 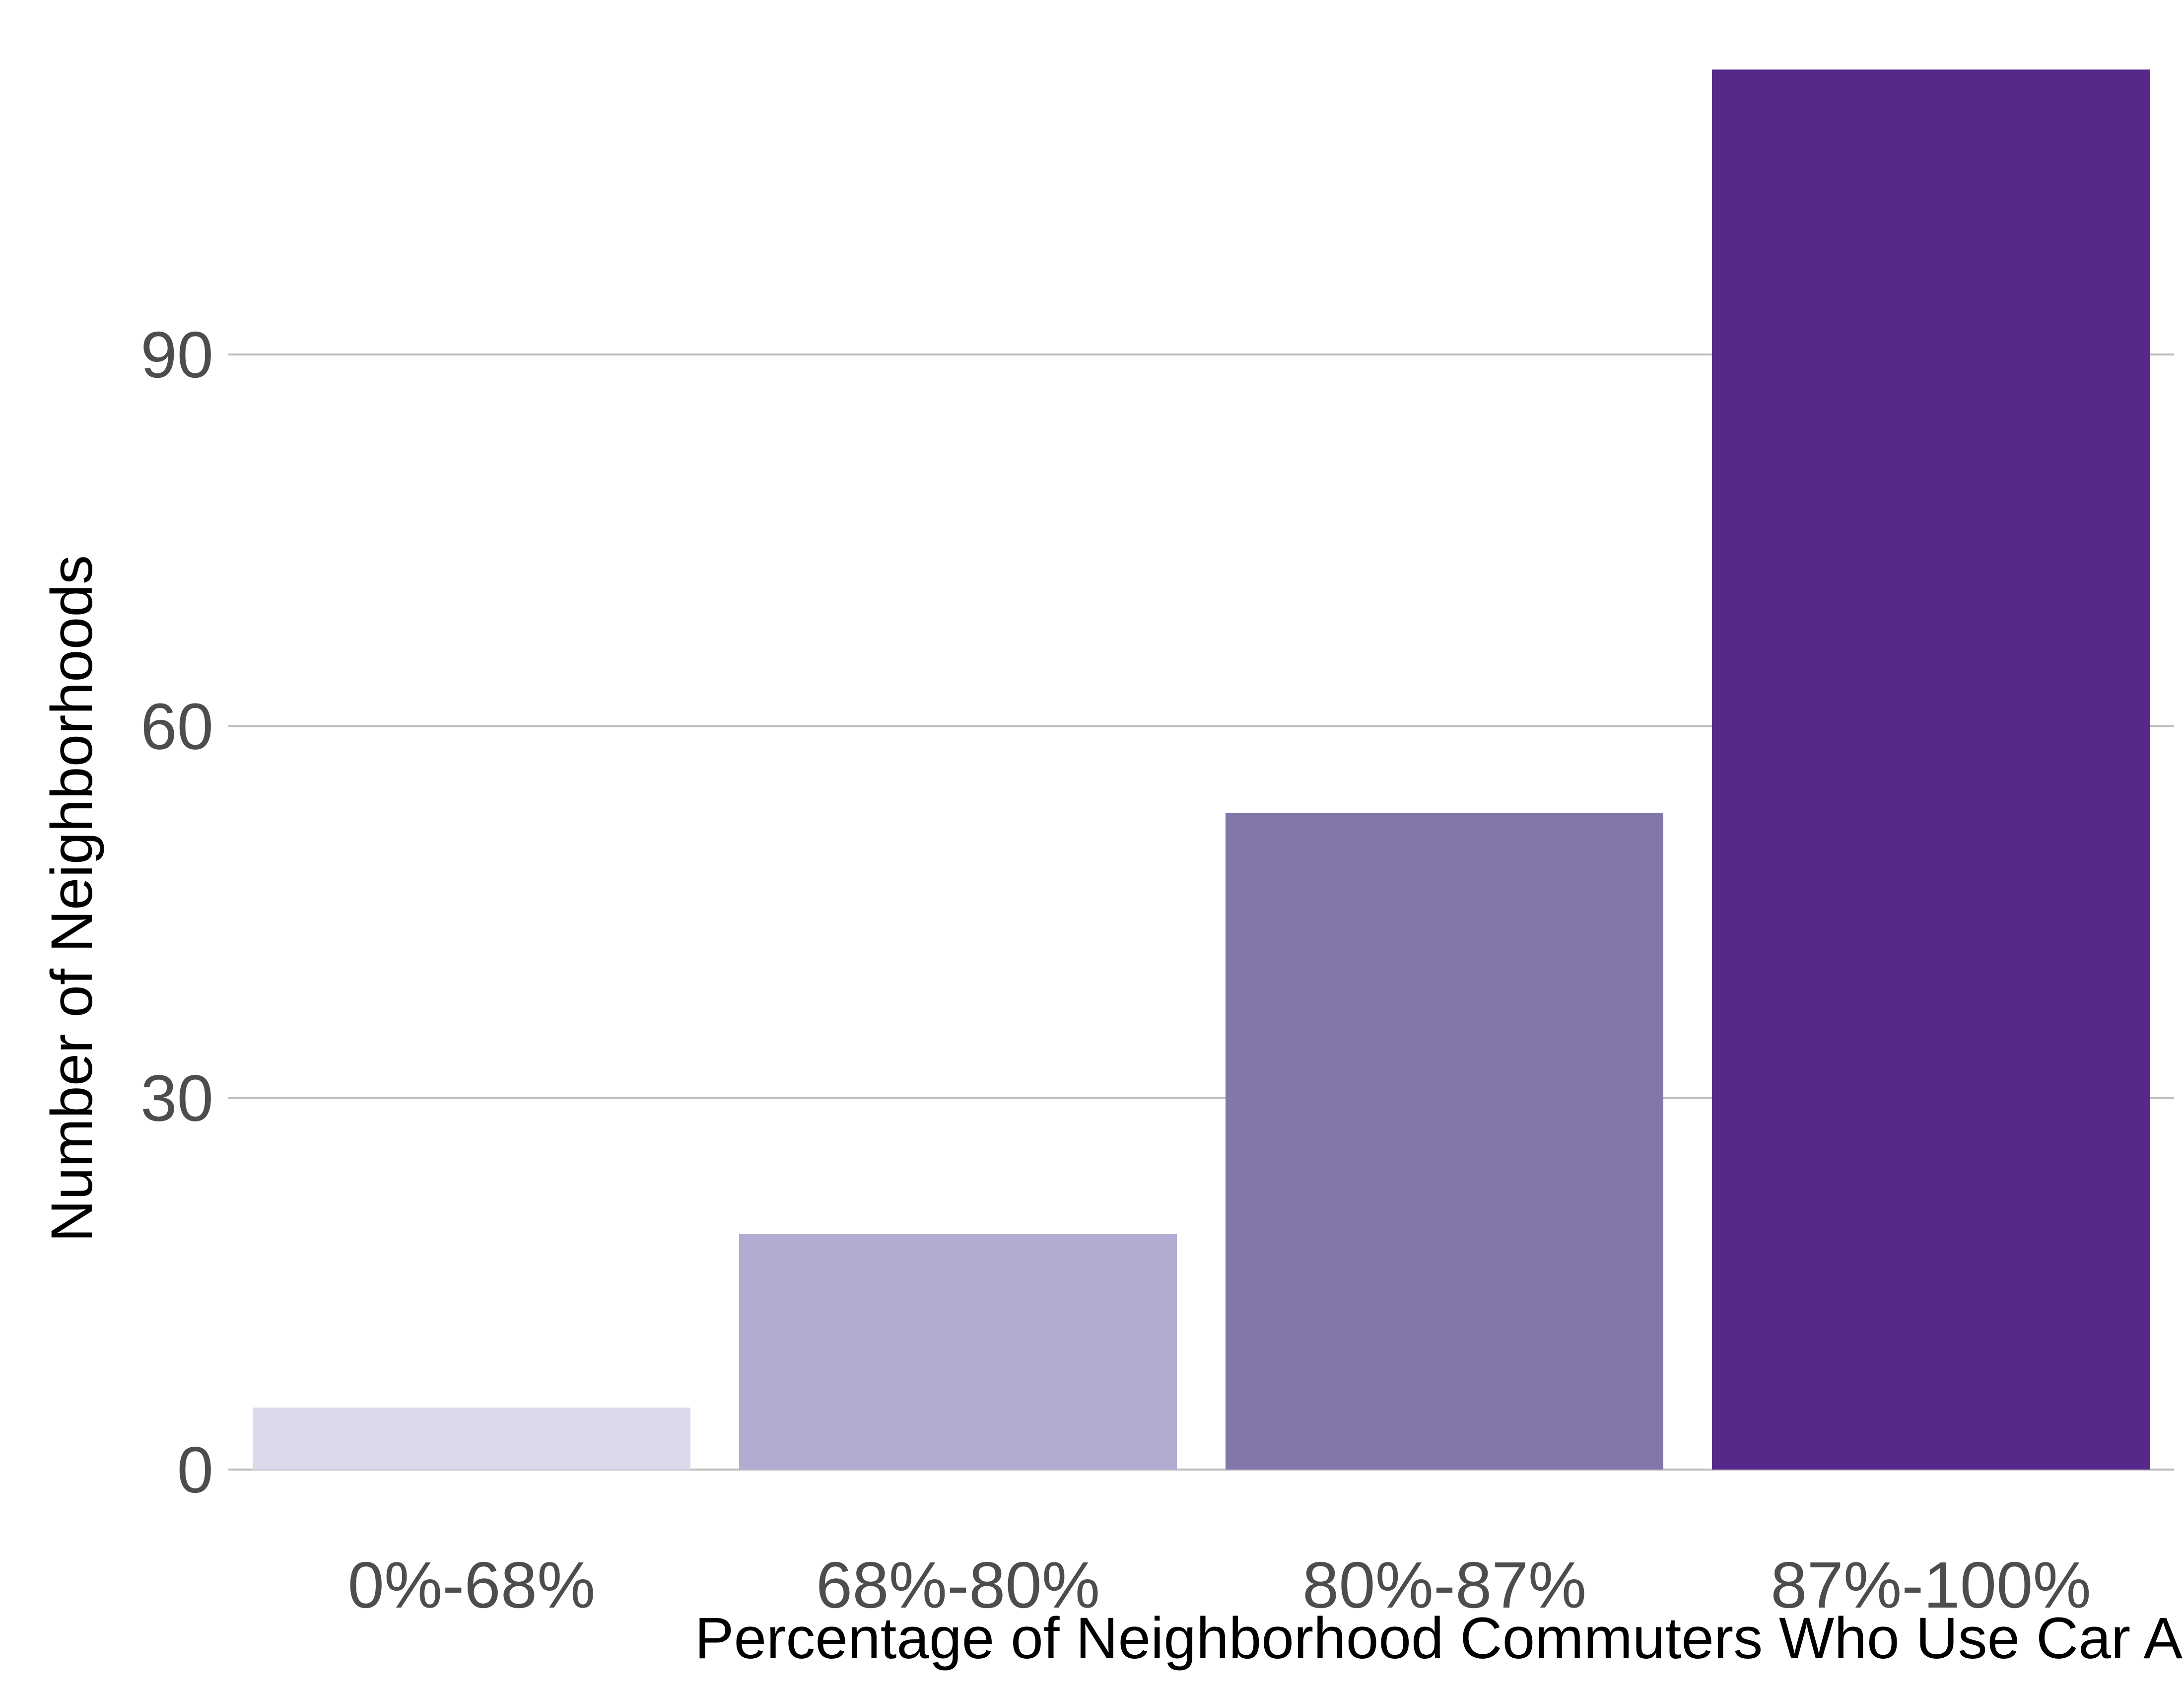 What do you see at coordinates (176, 354) in the screenshot?
I see `y-tick-label: 90` at bounding box center [176, 354].